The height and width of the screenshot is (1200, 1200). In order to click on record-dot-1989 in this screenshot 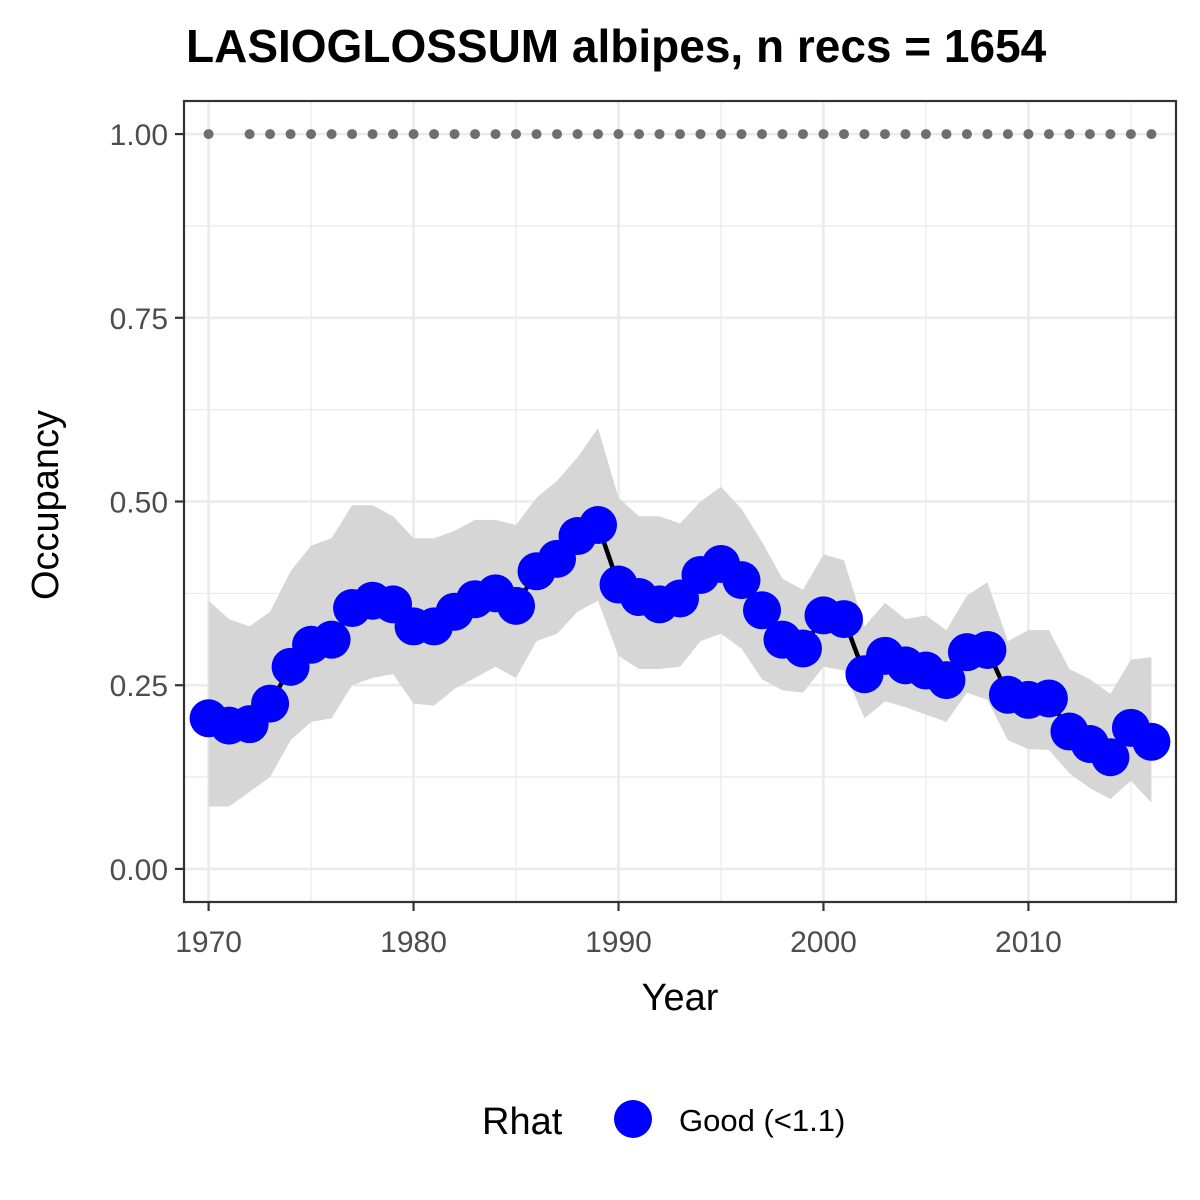, I will do `click(598, 134)`.